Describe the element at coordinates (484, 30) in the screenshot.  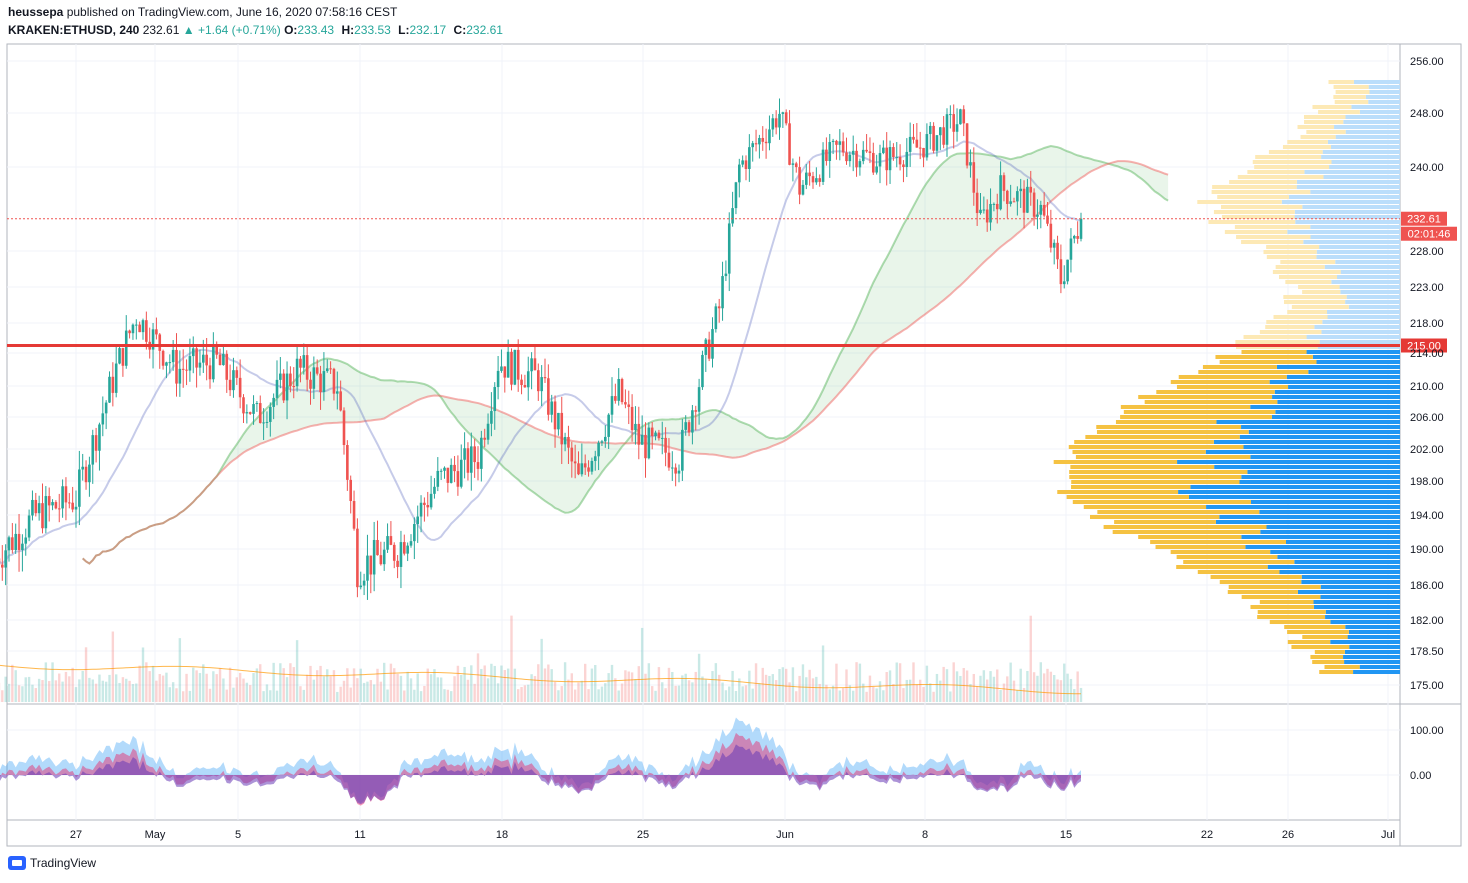
I see `close-value: 232.61` at that location.